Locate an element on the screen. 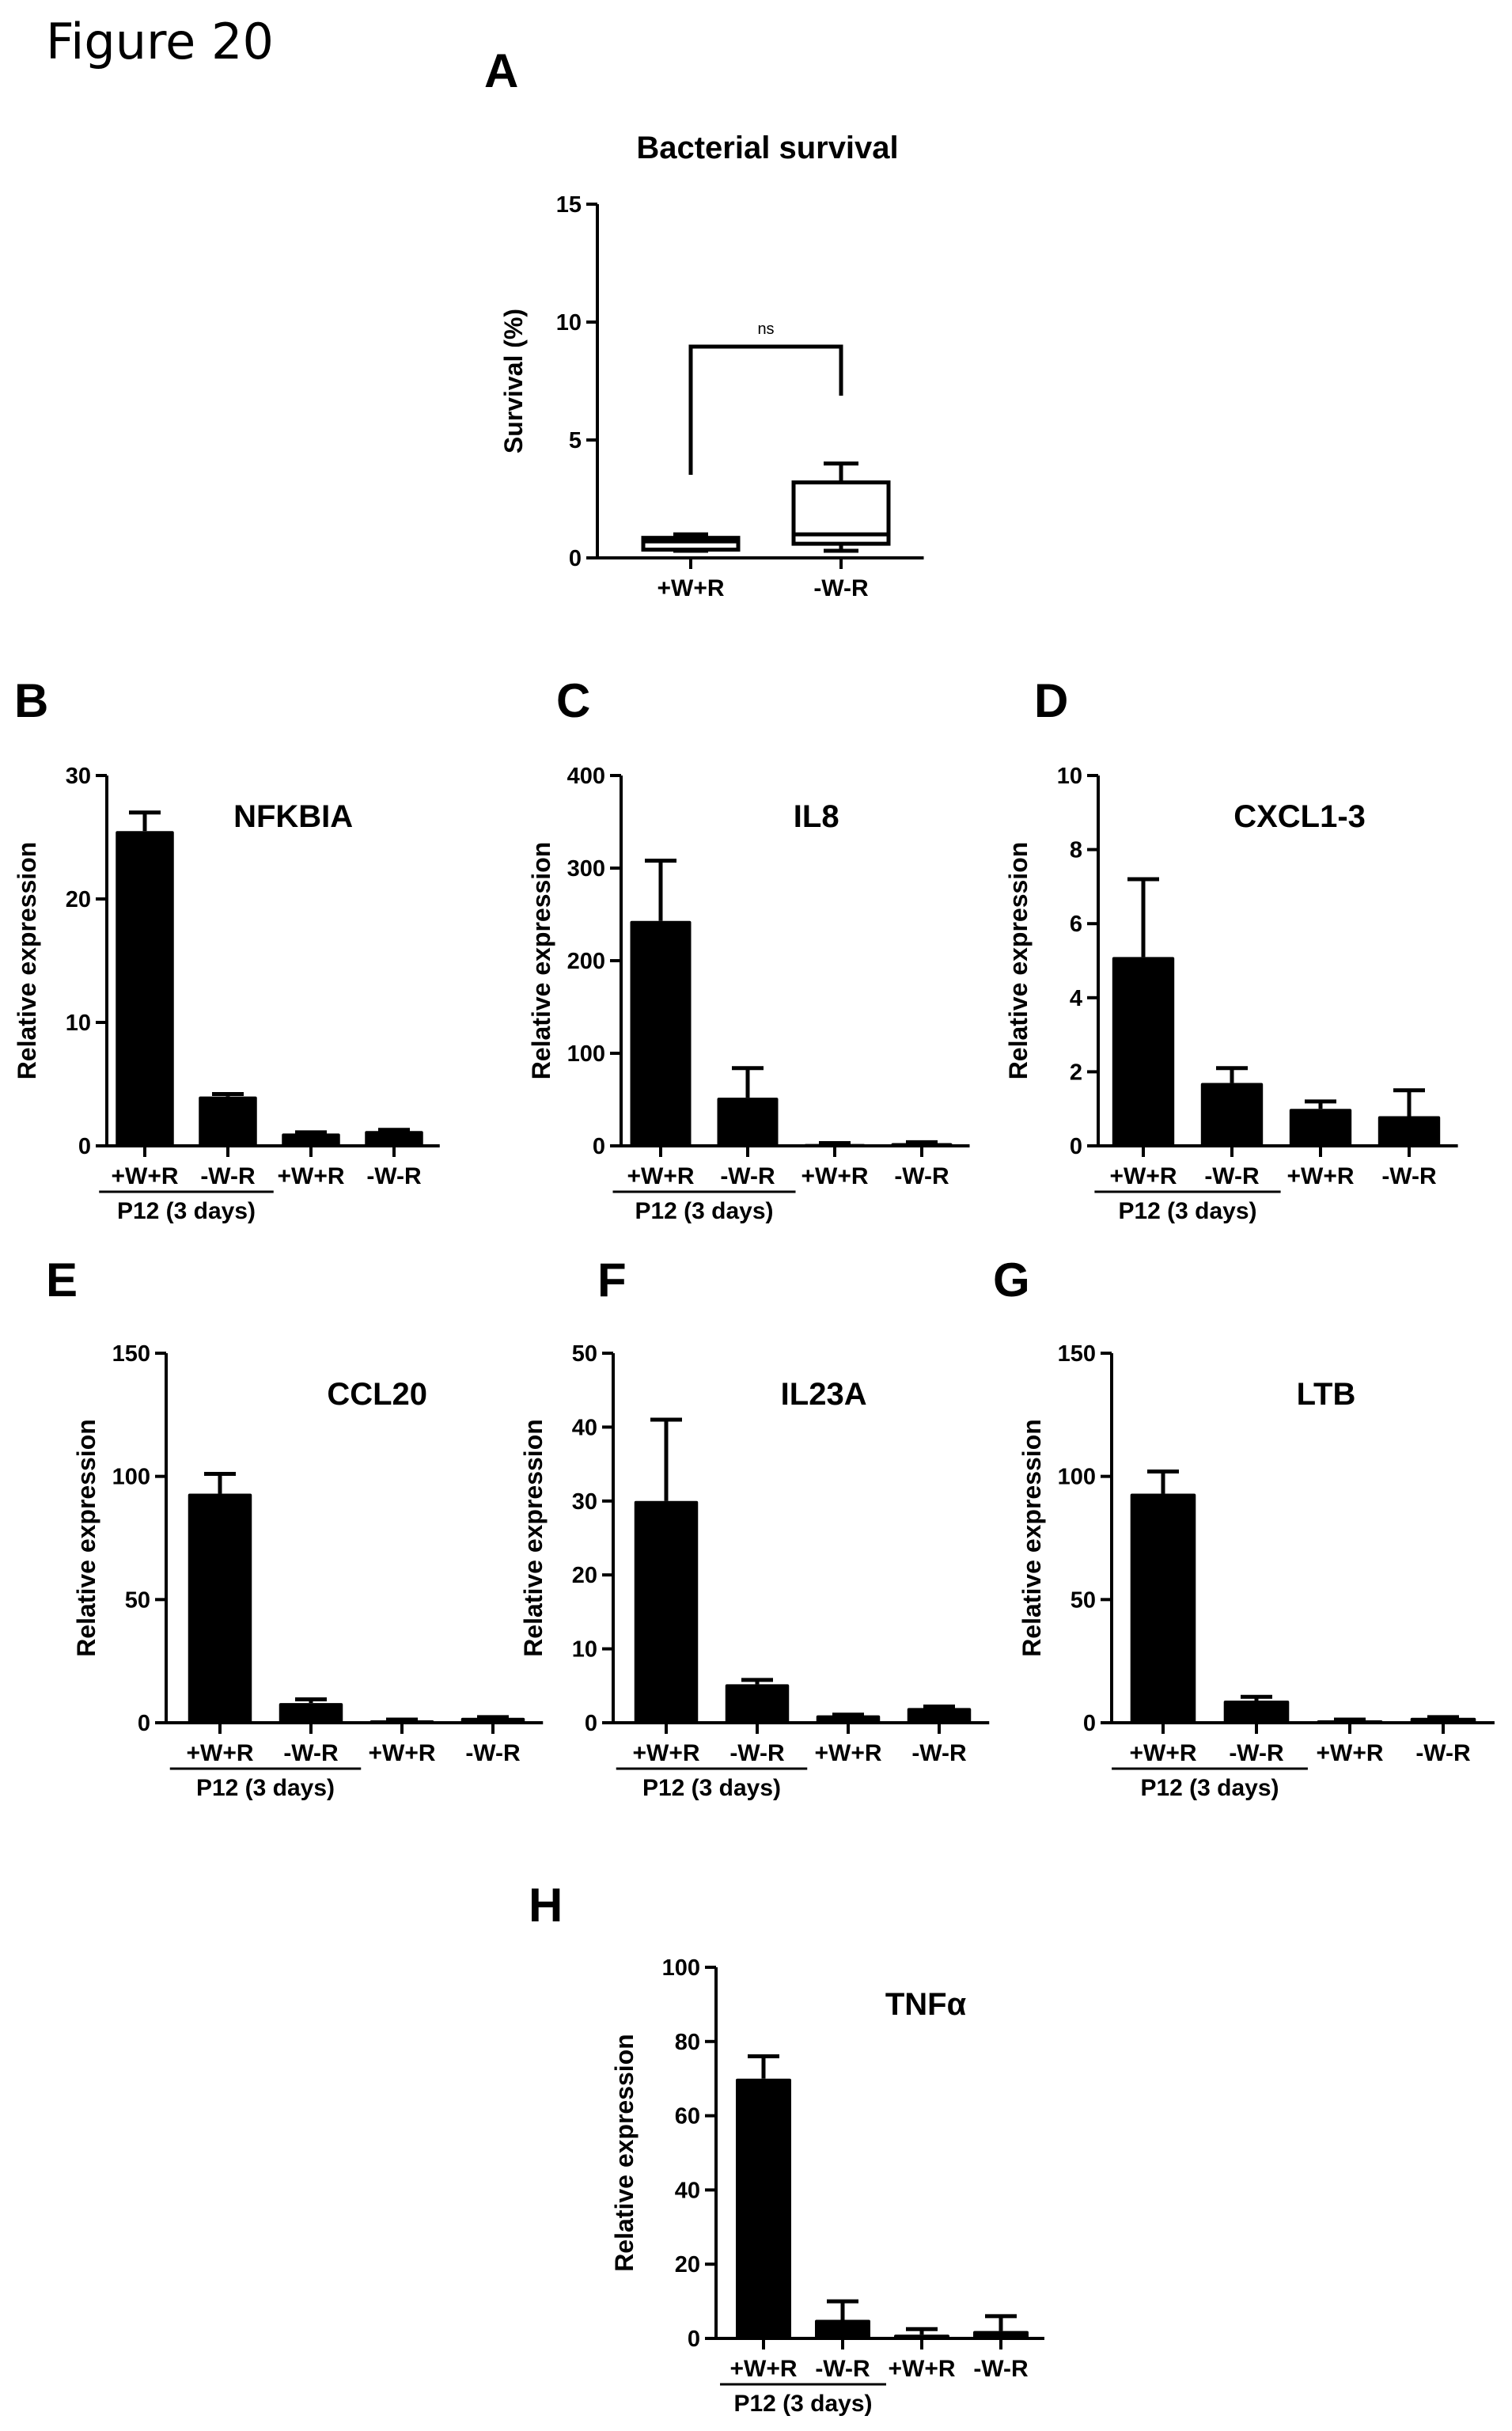 The width and height of the screenshot is (1512, 2431). chart-title: LTB is located at coordinates (1326, 1395).